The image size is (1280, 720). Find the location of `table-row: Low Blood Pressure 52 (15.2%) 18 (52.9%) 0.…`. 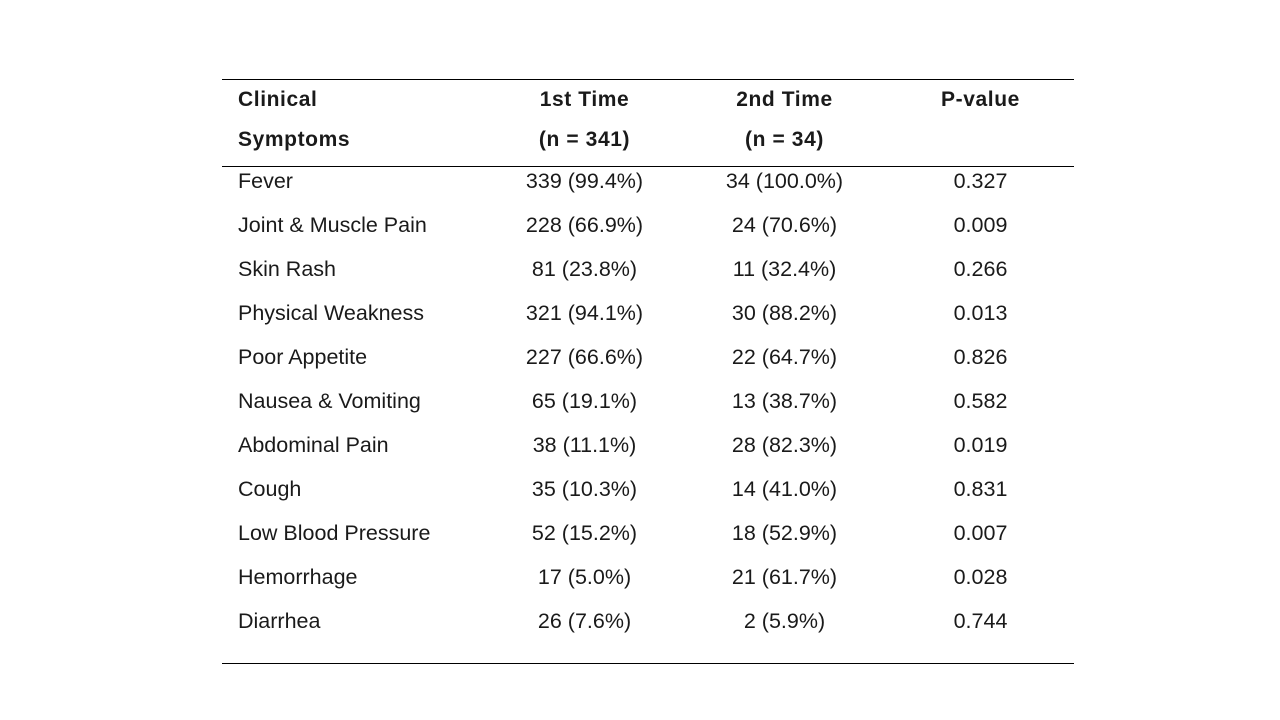

table-row: Low Blood Pressure 52 (15.2%) 18 (52.9%) 0.… is located at coordinates (648, 540).